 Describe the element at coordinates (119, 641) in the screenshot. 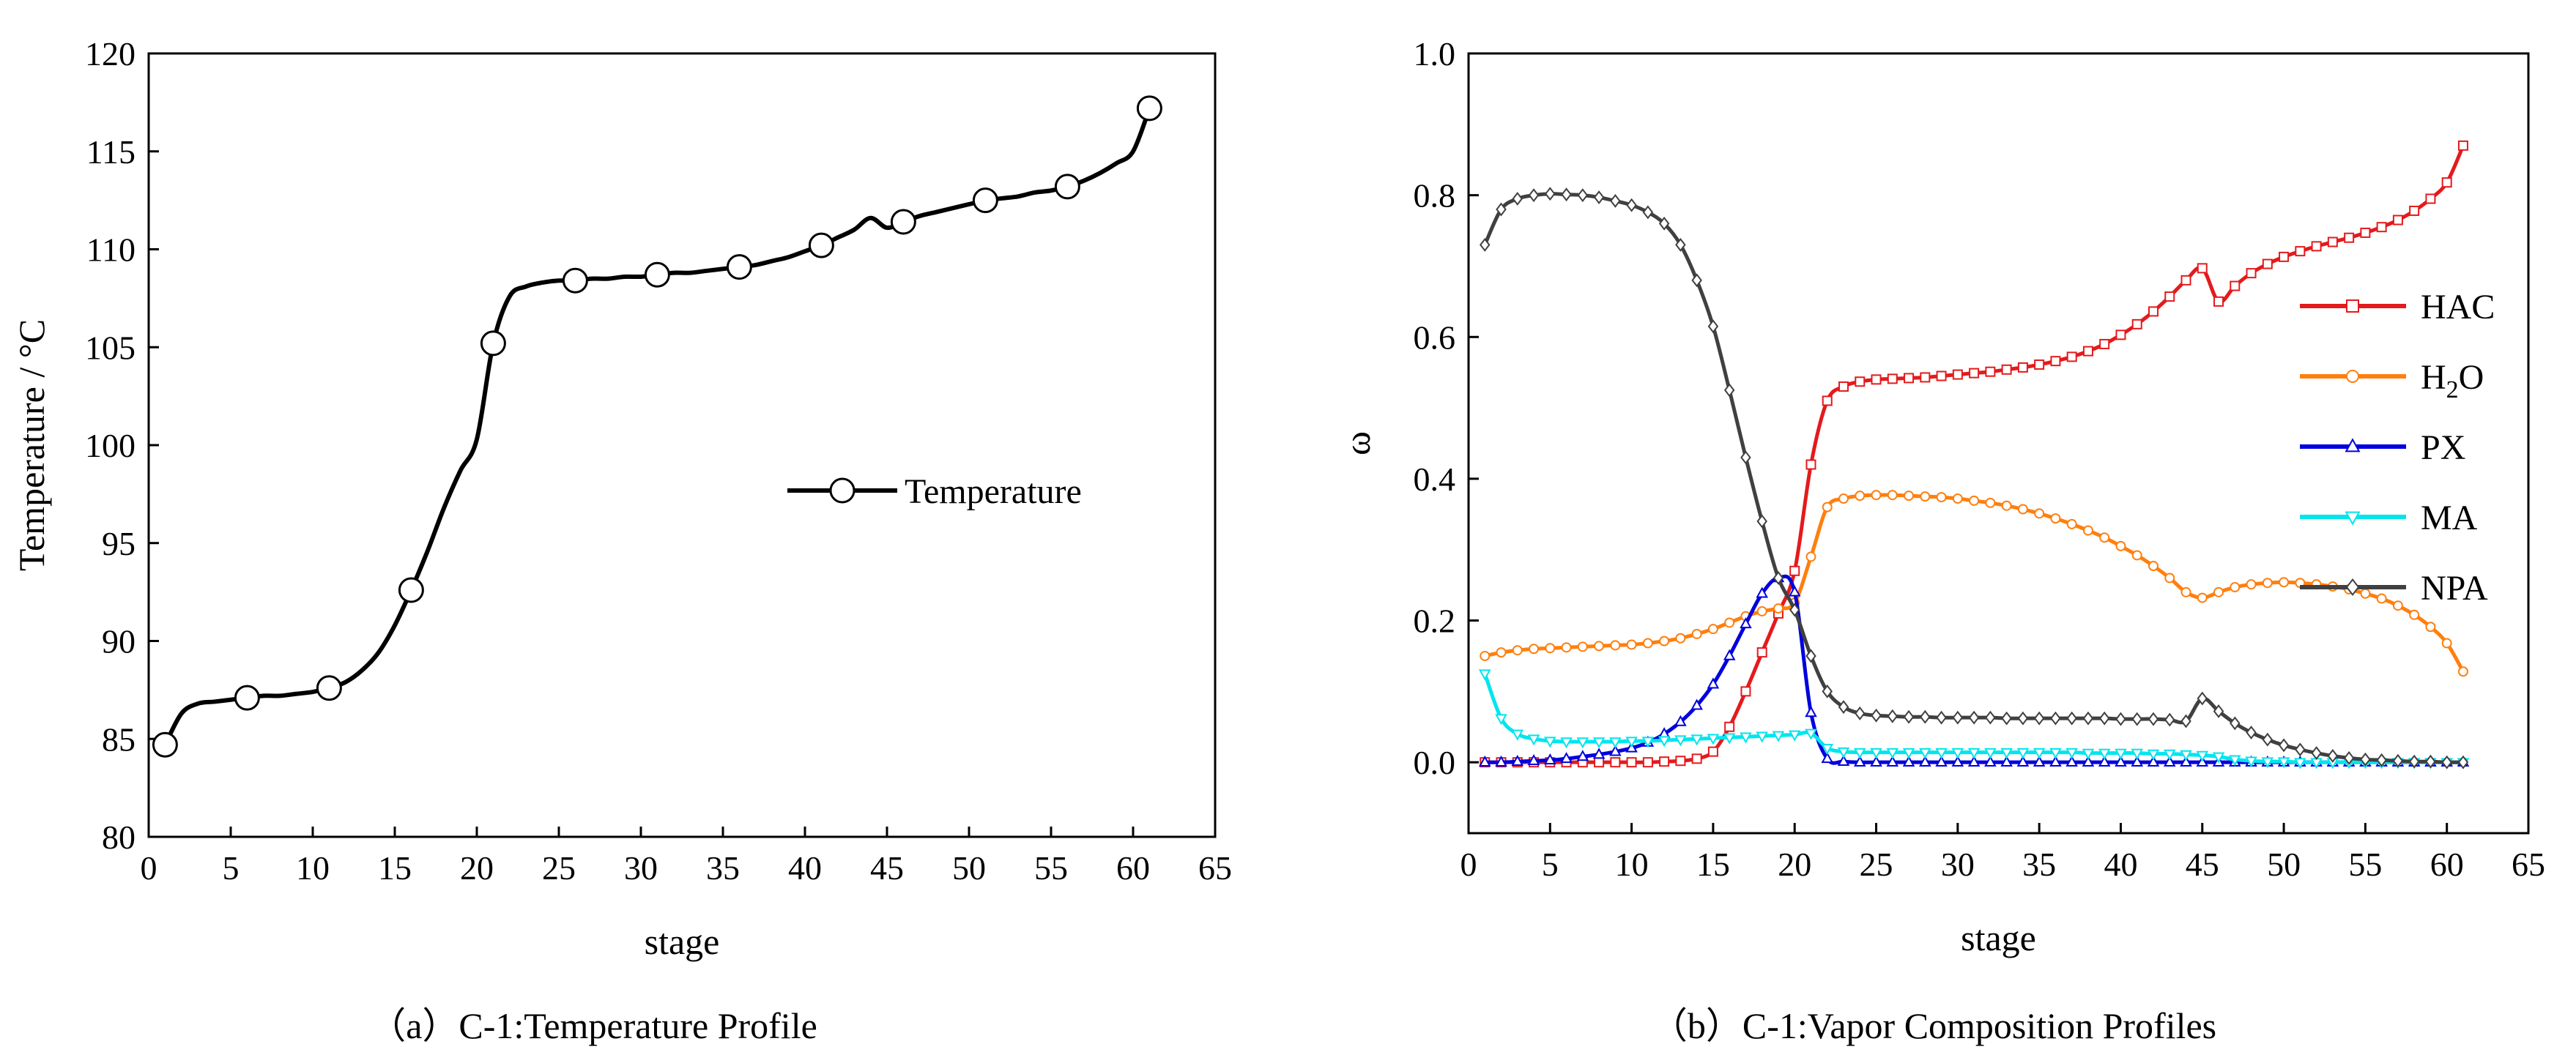

I see `y-tick-label: 90` at that location.